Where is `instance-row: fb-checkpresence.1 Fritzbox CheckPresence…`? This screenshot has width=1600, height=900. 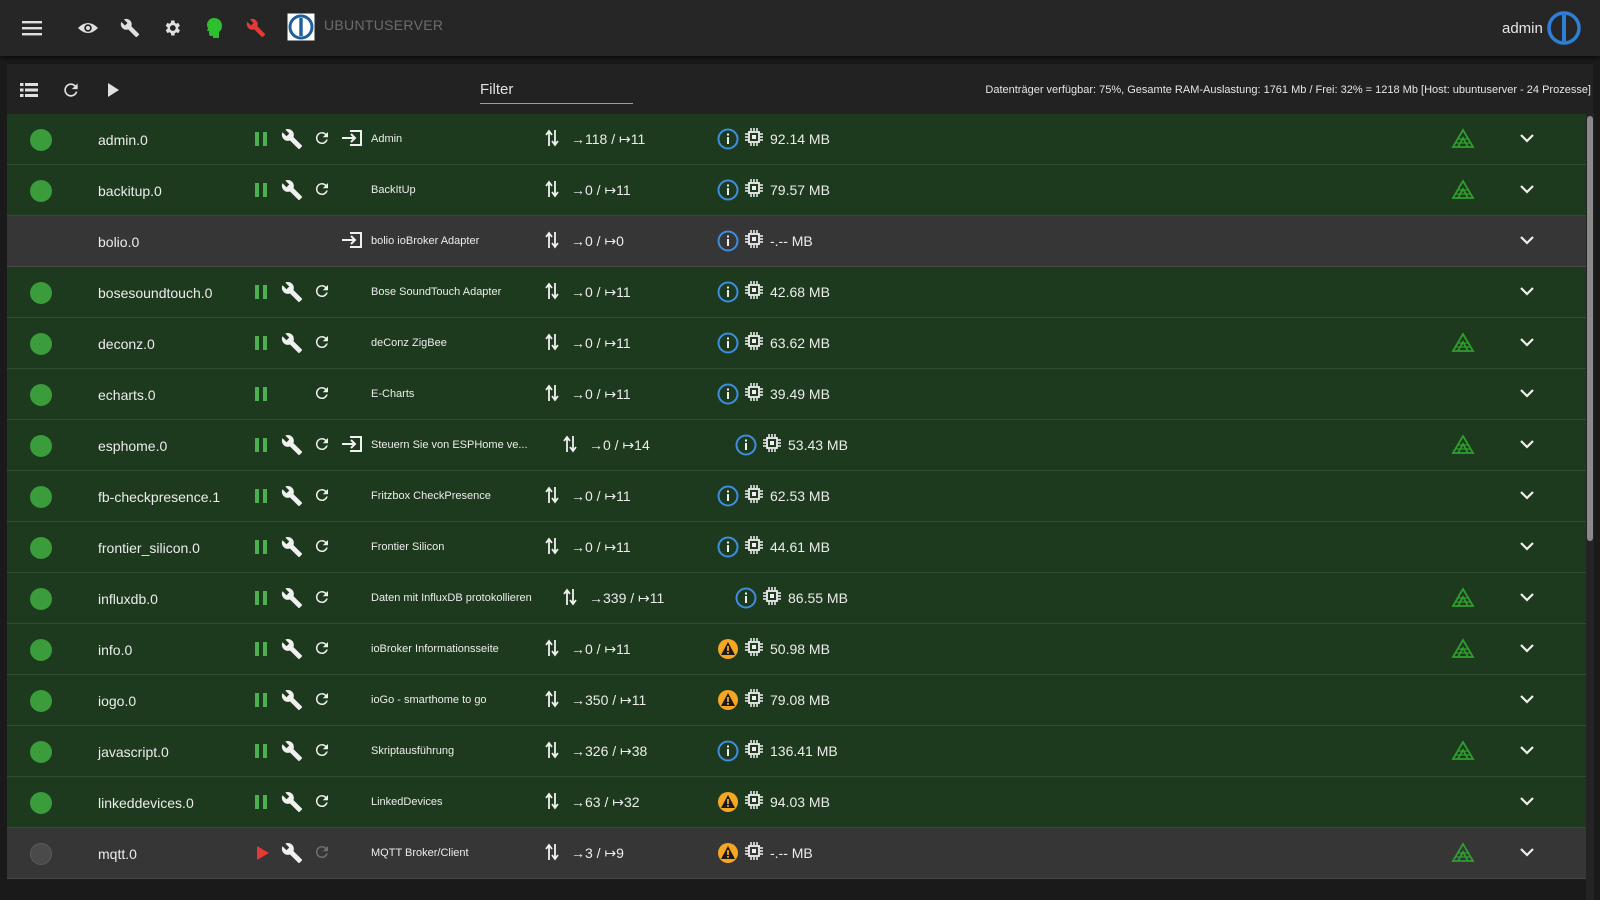 instance-row: fb-checkpresence.1 Fritzbox CheckPresence… is located at coordinates (796, 496).